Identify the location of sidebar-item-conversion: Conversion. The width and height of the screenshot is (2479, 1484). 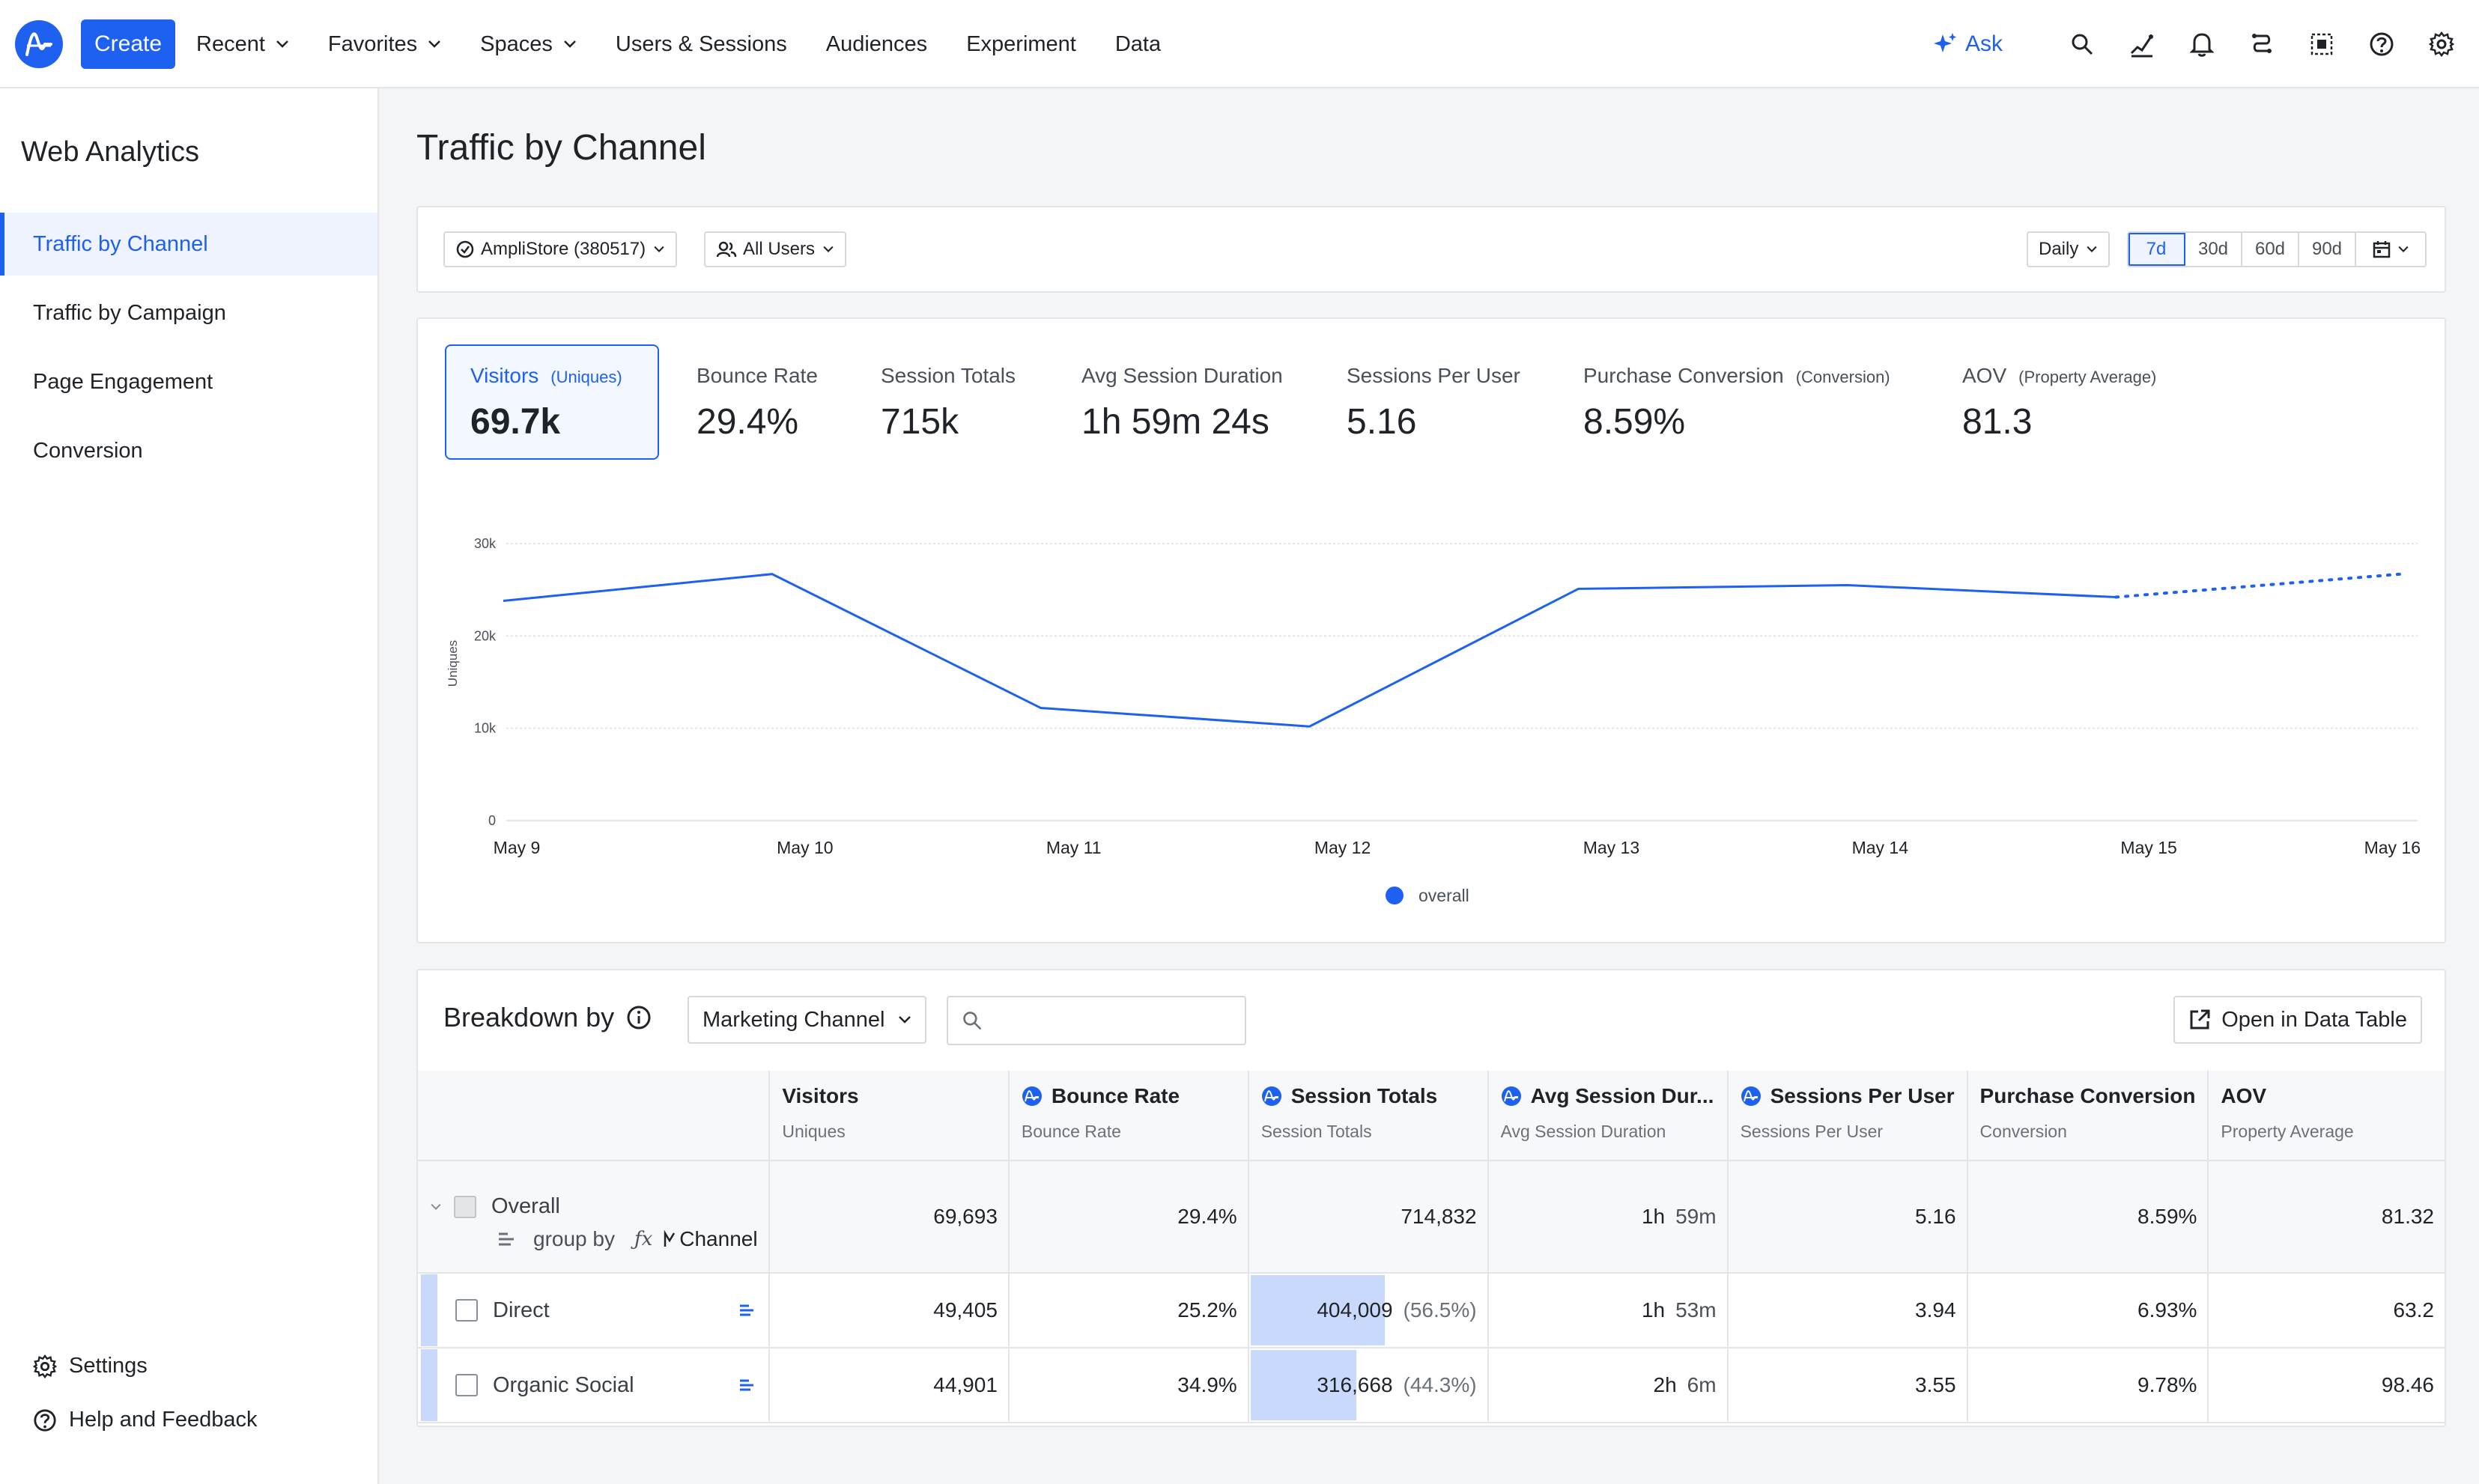
(88, 450).